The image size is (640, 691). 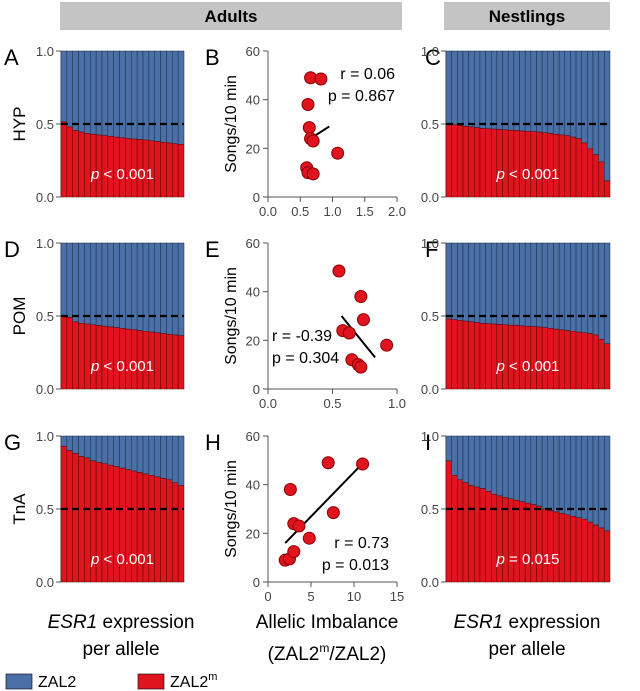 I want to click on x-tick-label: 1.0, so click(x=397, y=403).